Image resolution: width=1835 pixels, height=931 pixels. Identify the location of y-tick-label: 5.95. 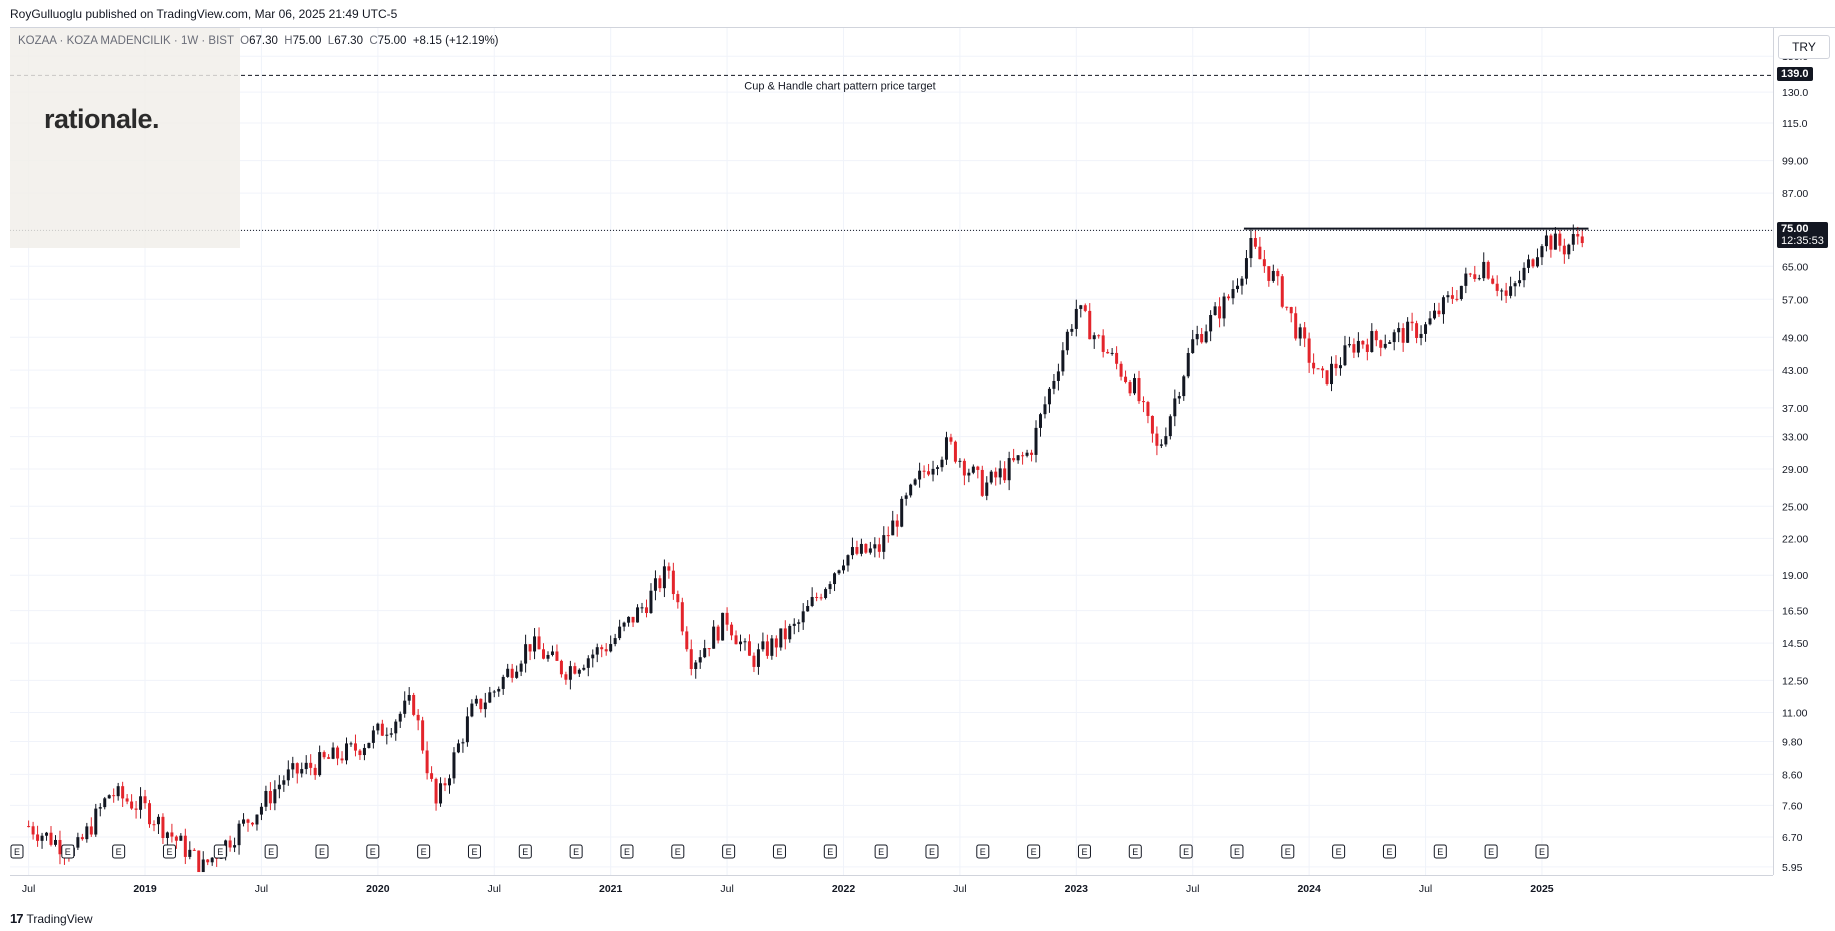
(1792, 868).